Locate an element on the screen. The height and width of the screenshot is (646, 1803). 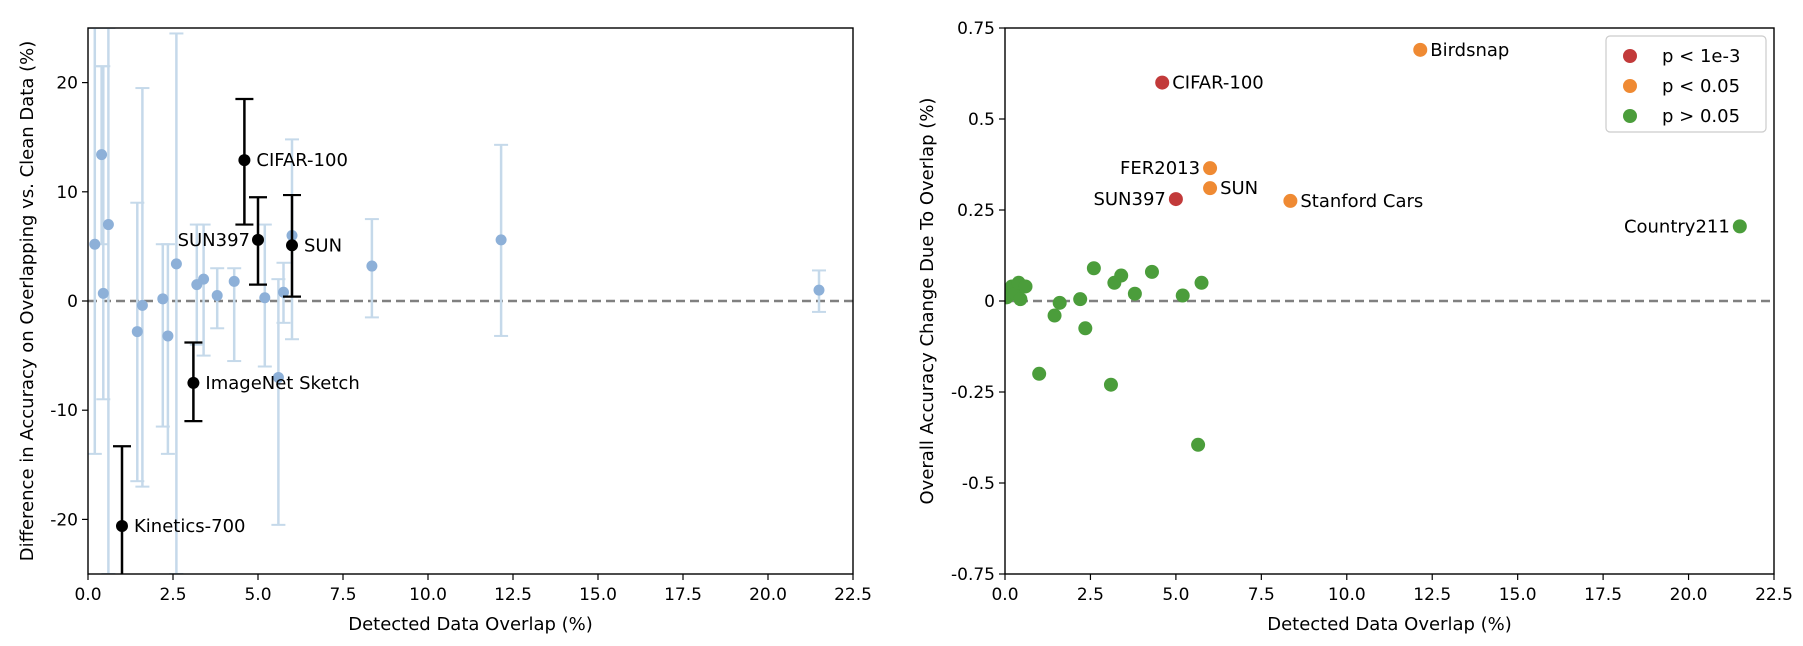
point-label: FER2013 is located at coordinates (1160, 168).